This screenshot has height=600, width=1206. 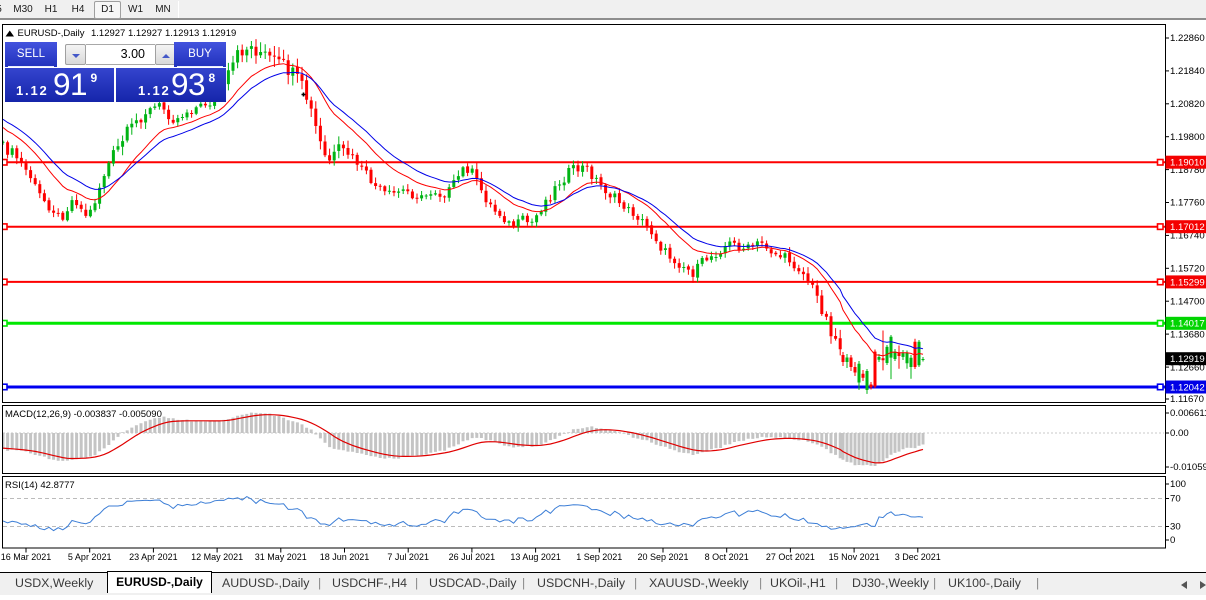 I want to click on svg-text: 1.12919, so click(x=1187, y=359).